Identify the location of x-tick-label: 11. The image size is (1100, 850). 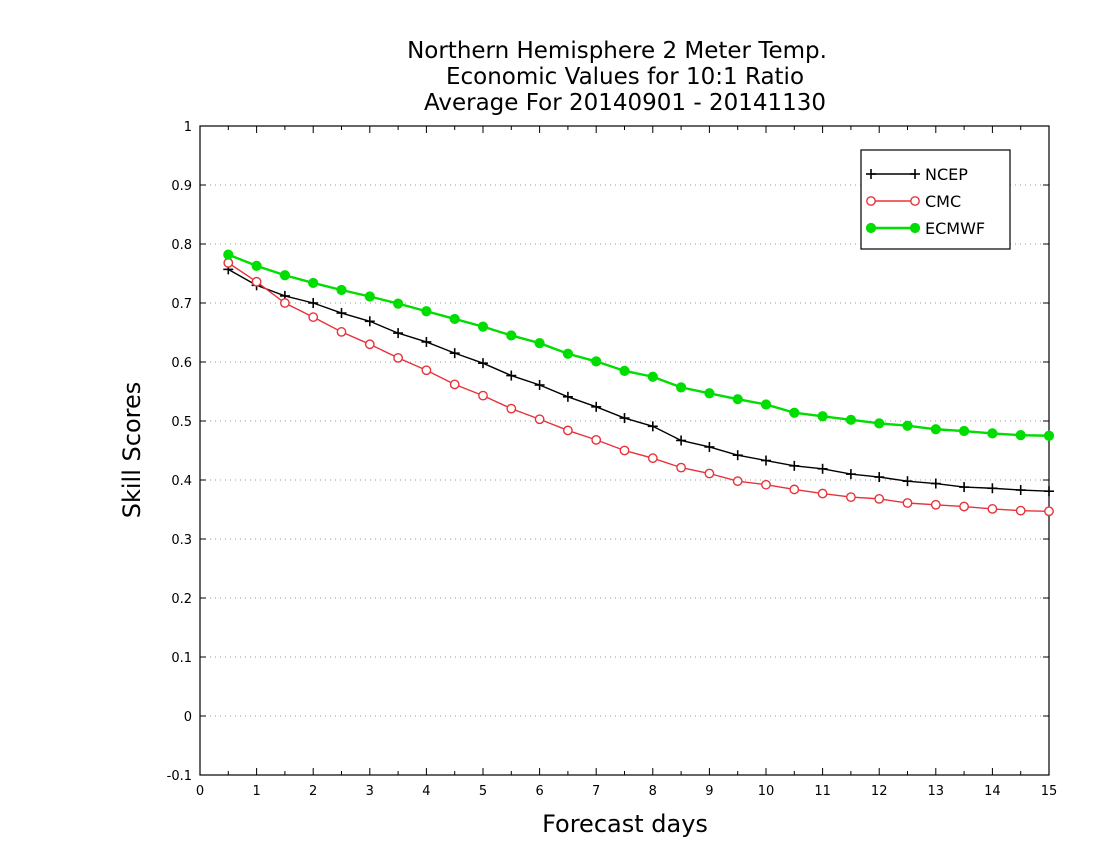
(822, 791).